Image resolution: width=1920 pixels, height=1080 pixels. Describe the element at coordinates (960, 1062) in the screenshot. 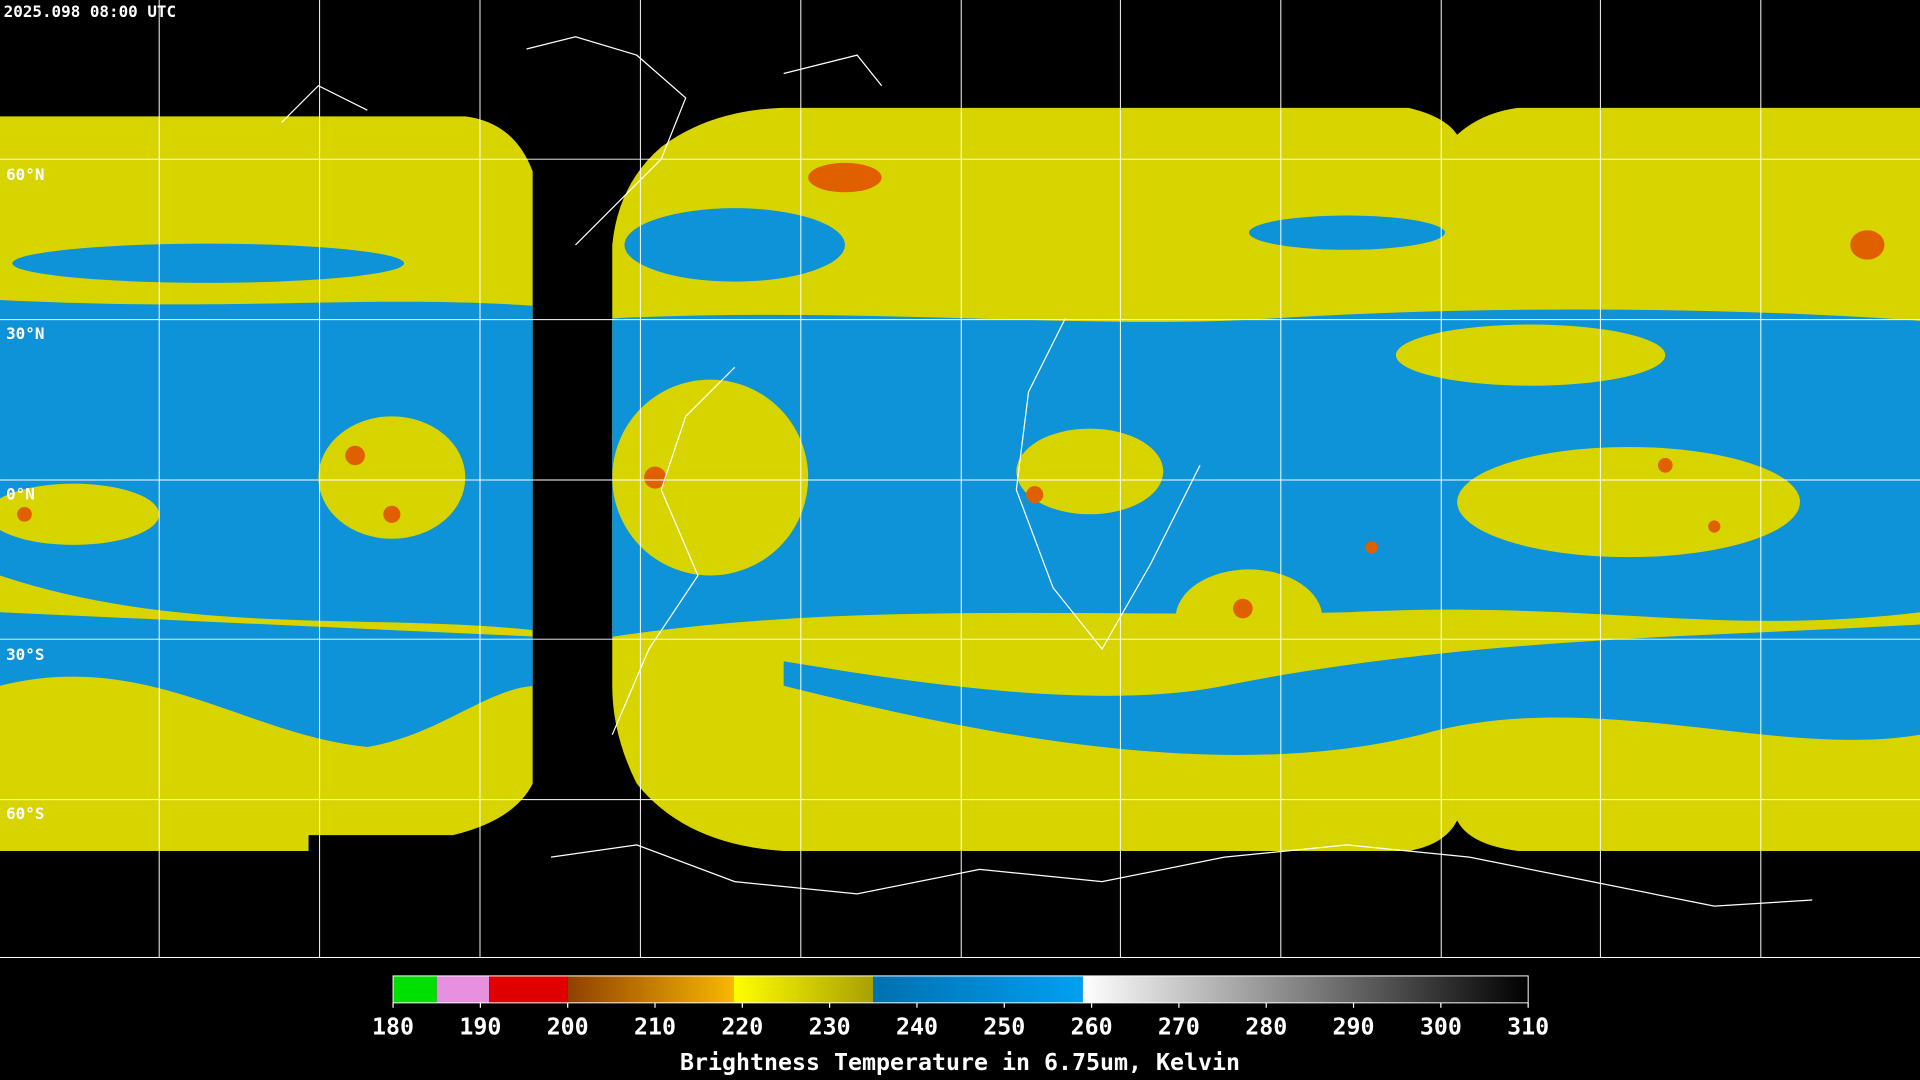

I see `colorbar-label: Brightness Temperature in 6.75um, Kelvin` at that location.